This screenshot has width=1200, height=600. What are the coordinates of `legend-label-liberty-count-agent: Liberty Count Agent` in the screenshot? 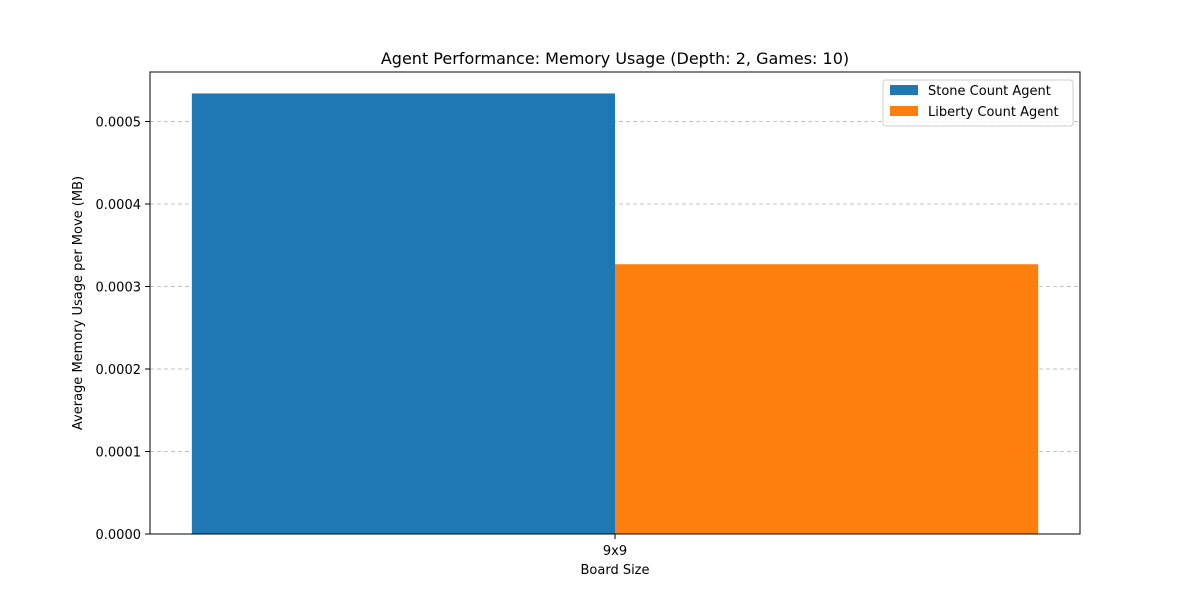 It's located at (993, 112).